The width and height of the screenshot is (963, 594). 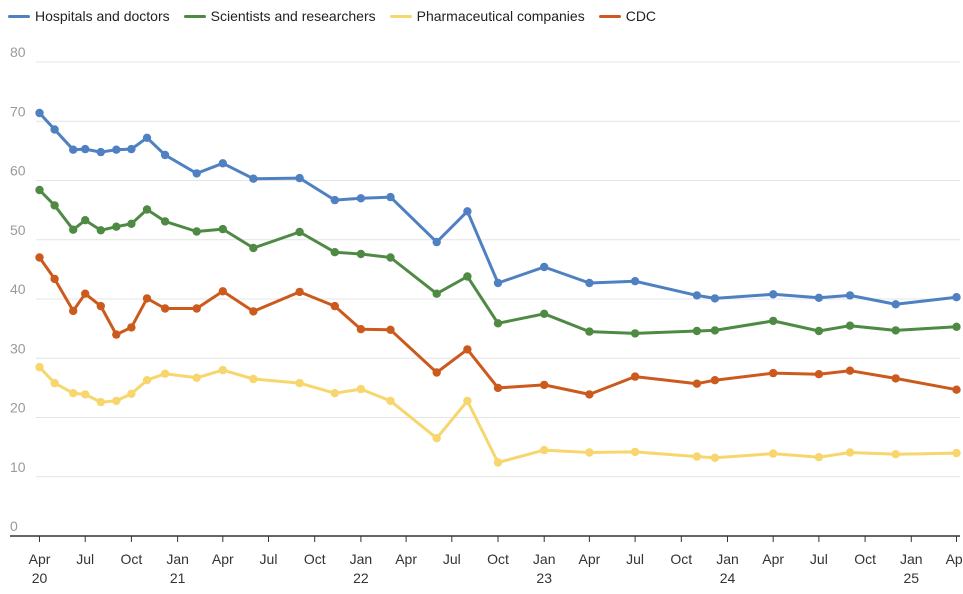 What do you see at coordinates (500, 16) in the screenshot?
I see `legend-label-pharma: Pharmaceutical companies` at bounding box center [500, 16].